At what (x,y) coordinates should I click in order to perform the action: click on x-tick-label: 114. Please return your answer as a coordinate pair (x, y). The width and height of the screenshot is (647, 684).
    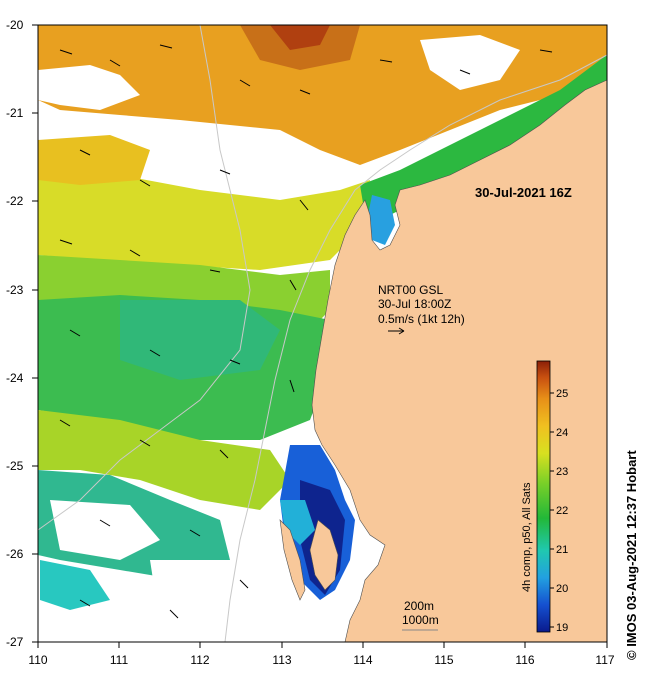
    Looking at the image, I should click on (362, 660).